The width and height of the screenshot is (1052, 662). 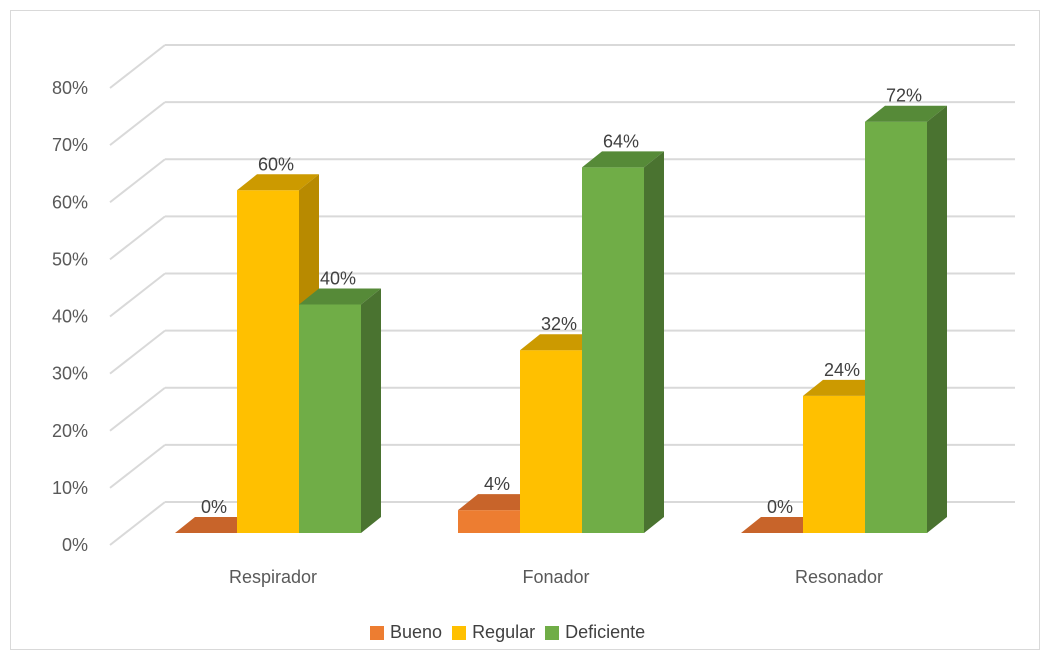 What do you see at coordinates (904, 96) in the screenshot?
I see `data-label: 72%` at bounding box center [904, 96].